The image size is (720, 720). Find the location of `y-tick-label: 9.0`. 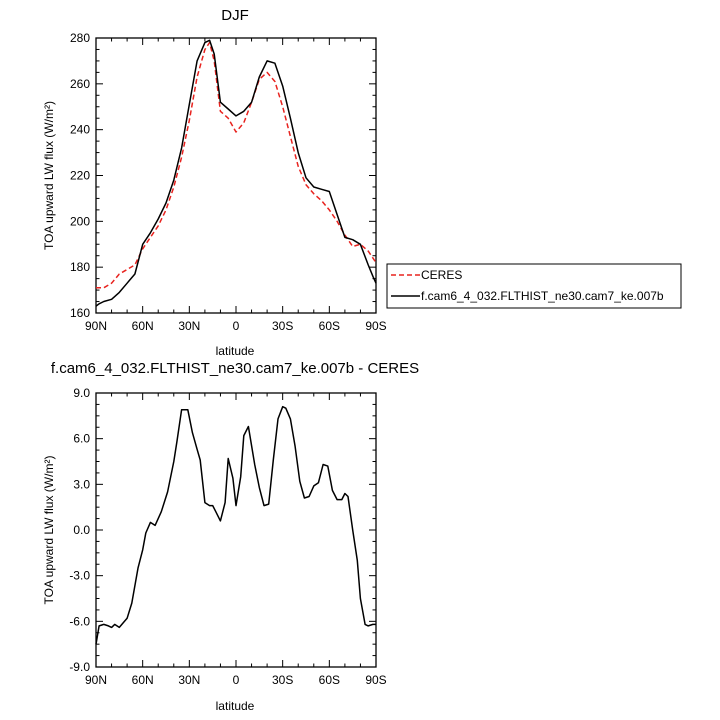

y-tick-label: 9.0 is located at coordinates (81, 393).